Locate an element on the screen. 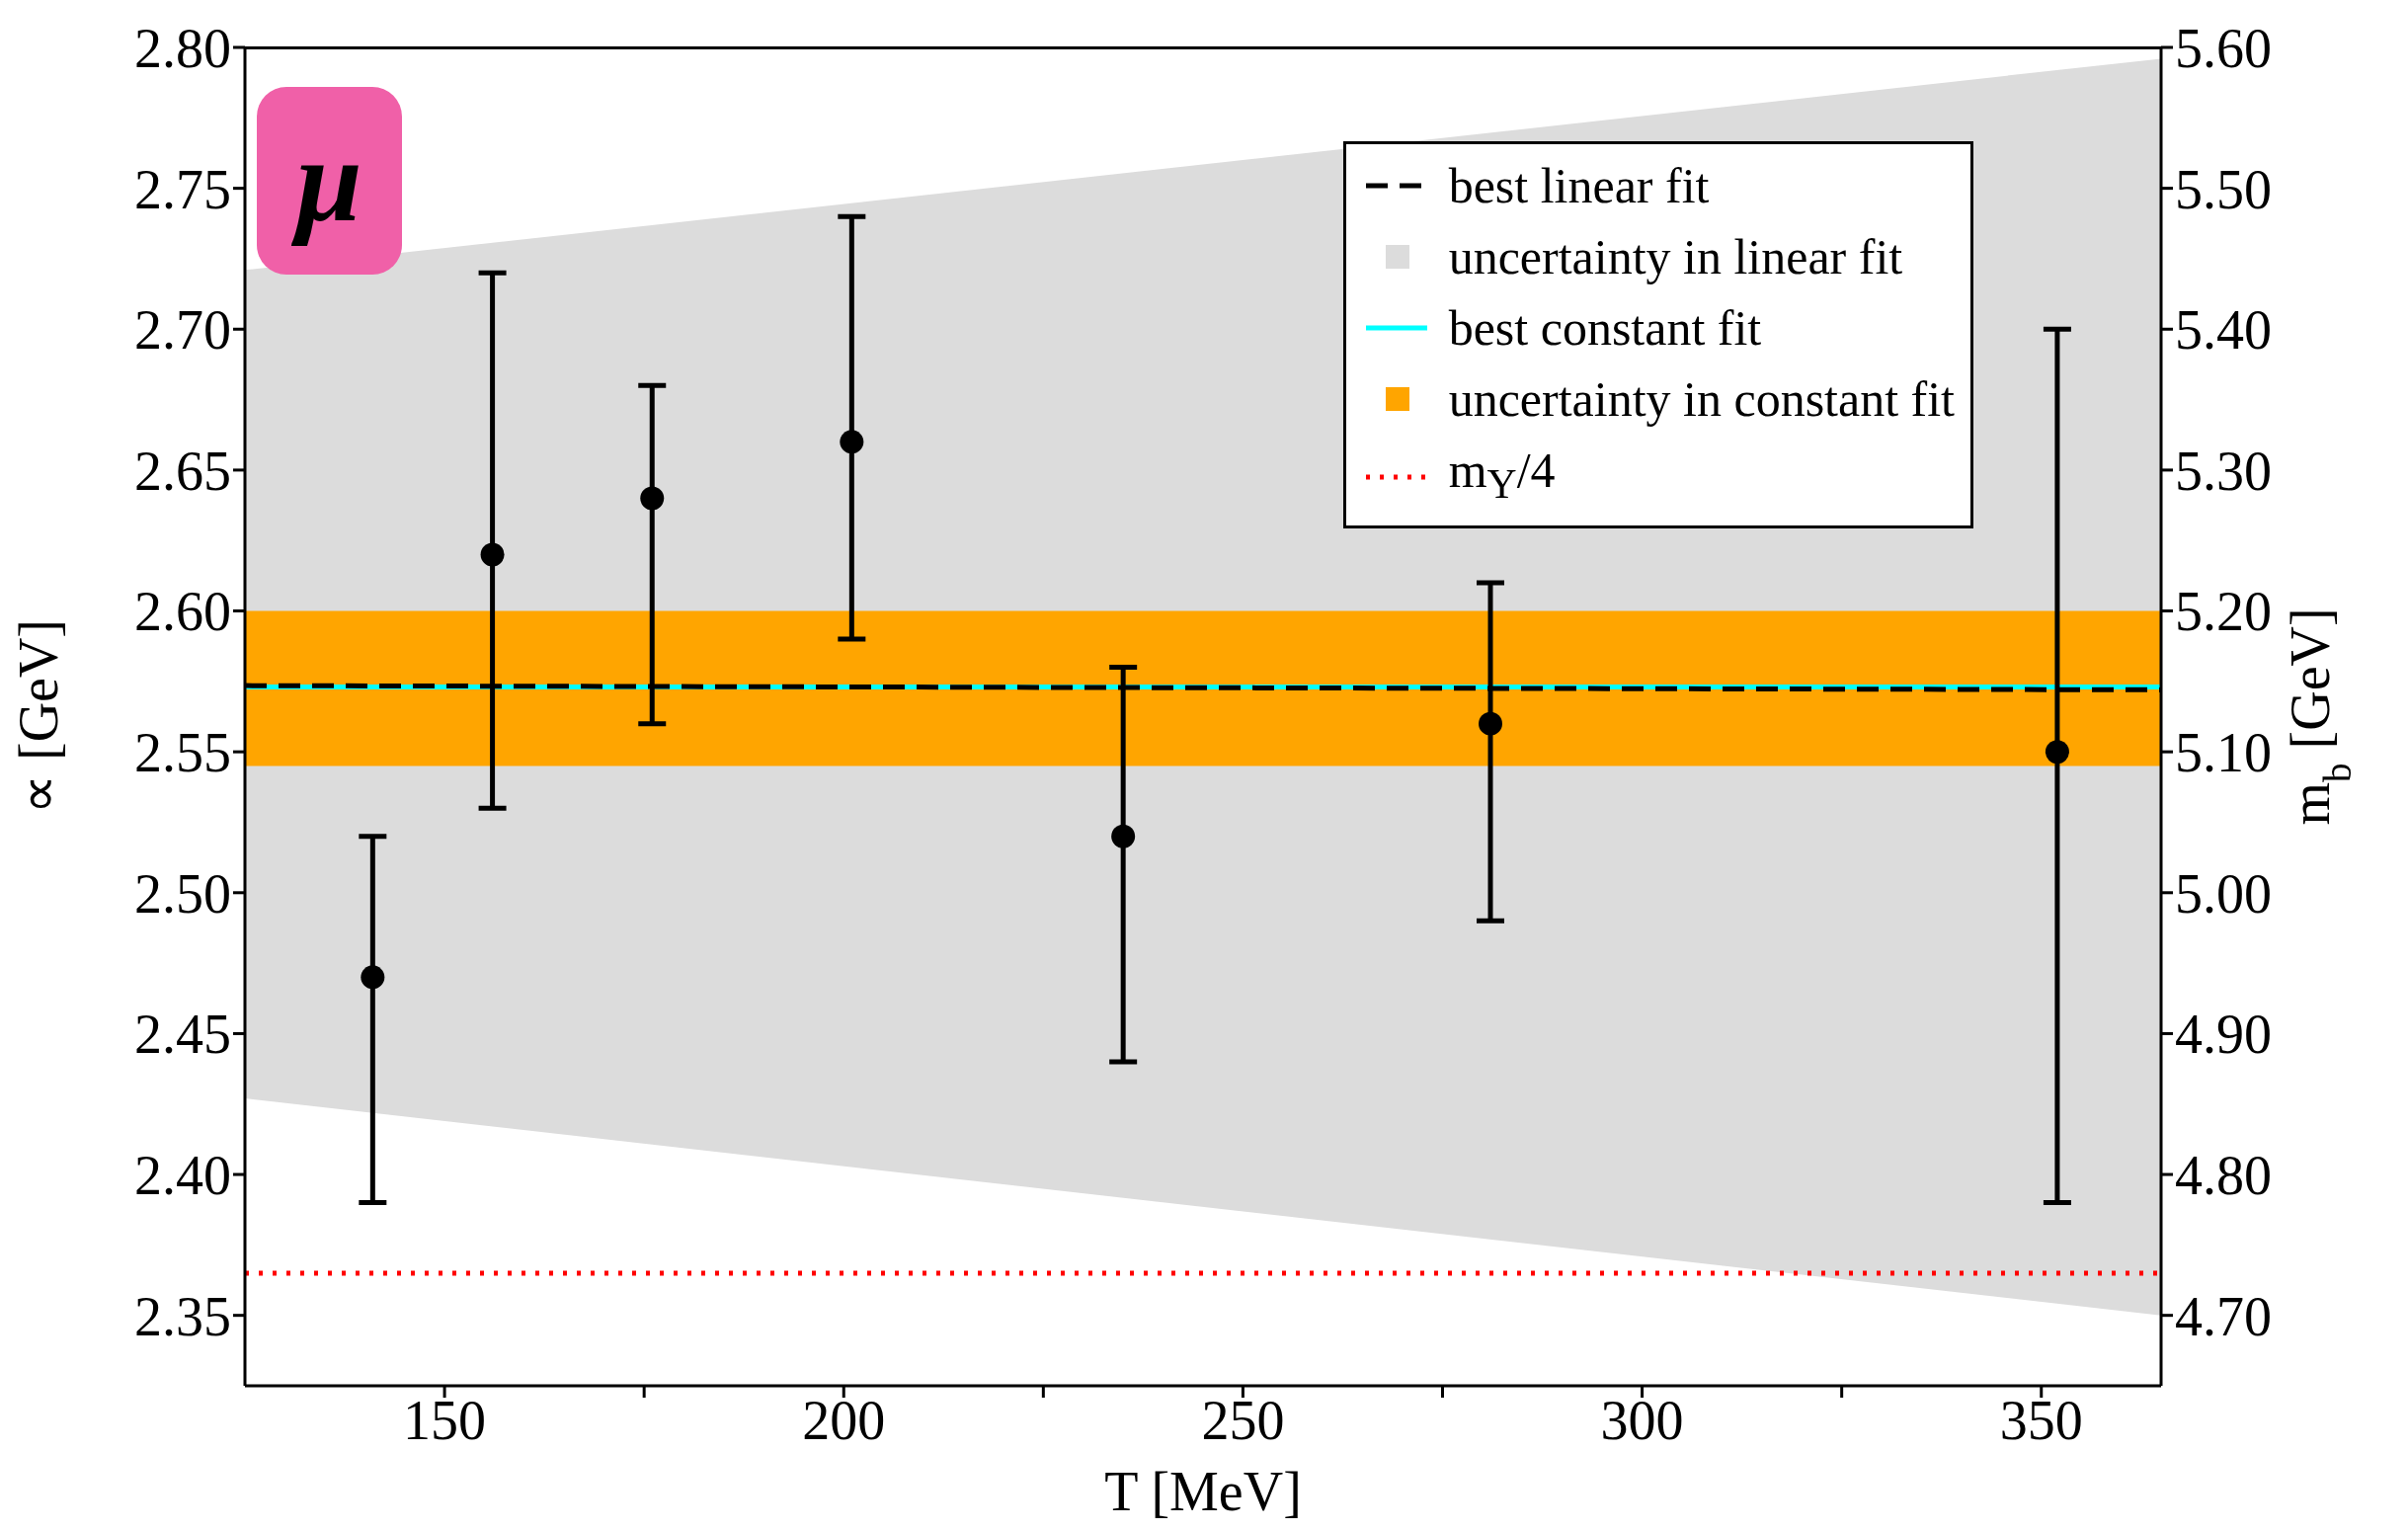 The width and height of the screenshot is (2408, 1531). y-tick-label: 2.35 is located at coordinates (183, 1316).